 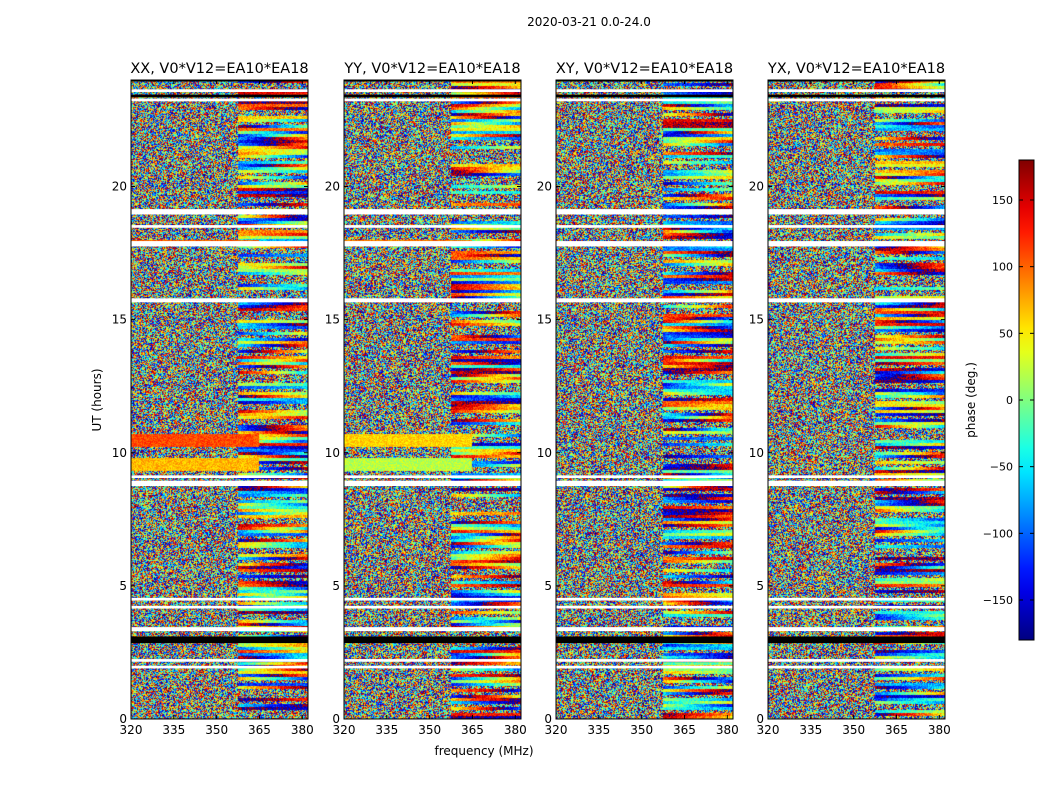 What do you see at coordinates (971, 400) in the screenshot?
I see `colorbar-label: phase (deg.)` at bounding box center [971, 400].